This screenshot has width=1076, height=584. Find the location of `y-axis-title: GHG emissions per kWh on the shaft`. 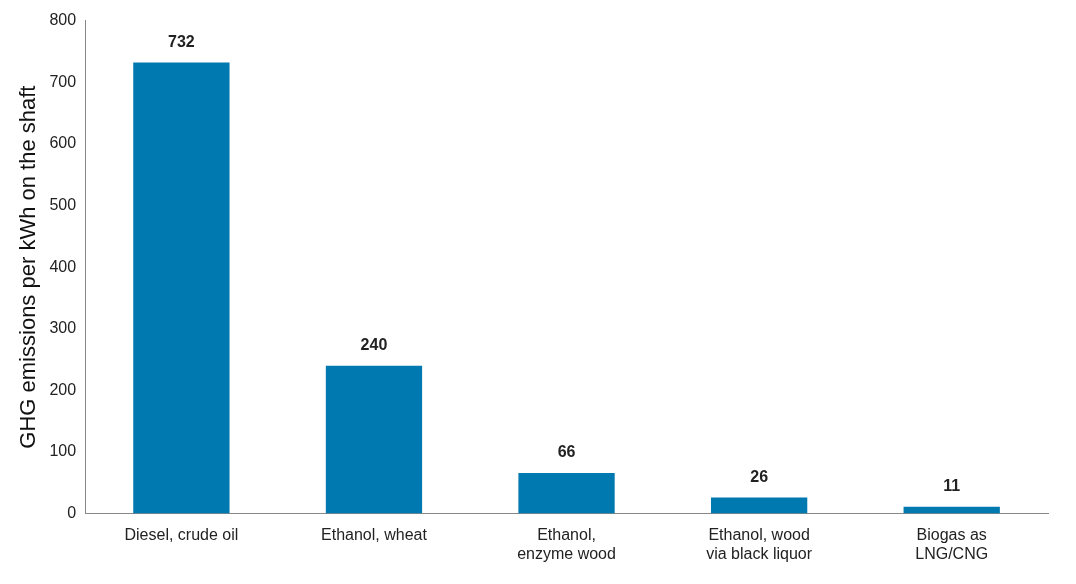

y-axis-title: GHG emissions per kWh on the shaft is located at coordinates (28, 267).